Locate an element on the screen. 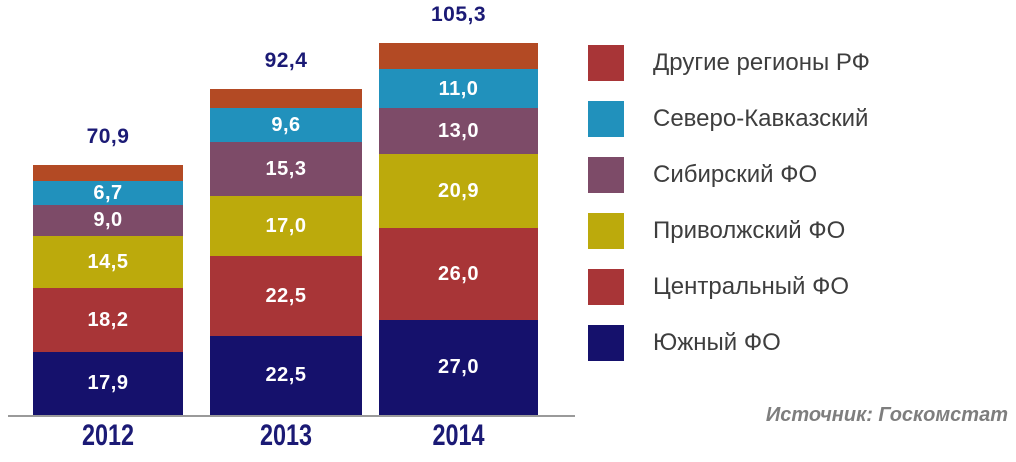  legend-item: Северо-Кавказский is located at coordinates (728, 119).